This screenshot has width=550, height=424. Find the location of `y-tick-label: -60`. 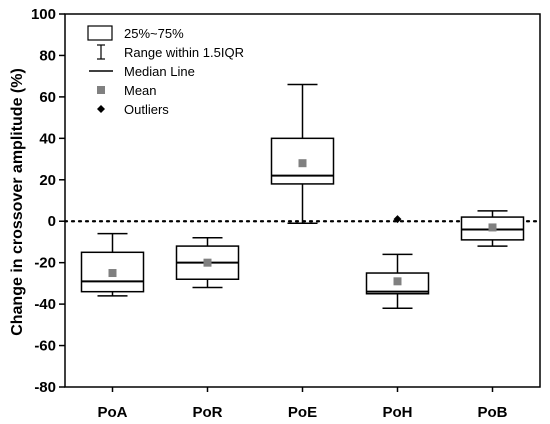

y-tick-label: -60 is located at coordinates (45, 346).